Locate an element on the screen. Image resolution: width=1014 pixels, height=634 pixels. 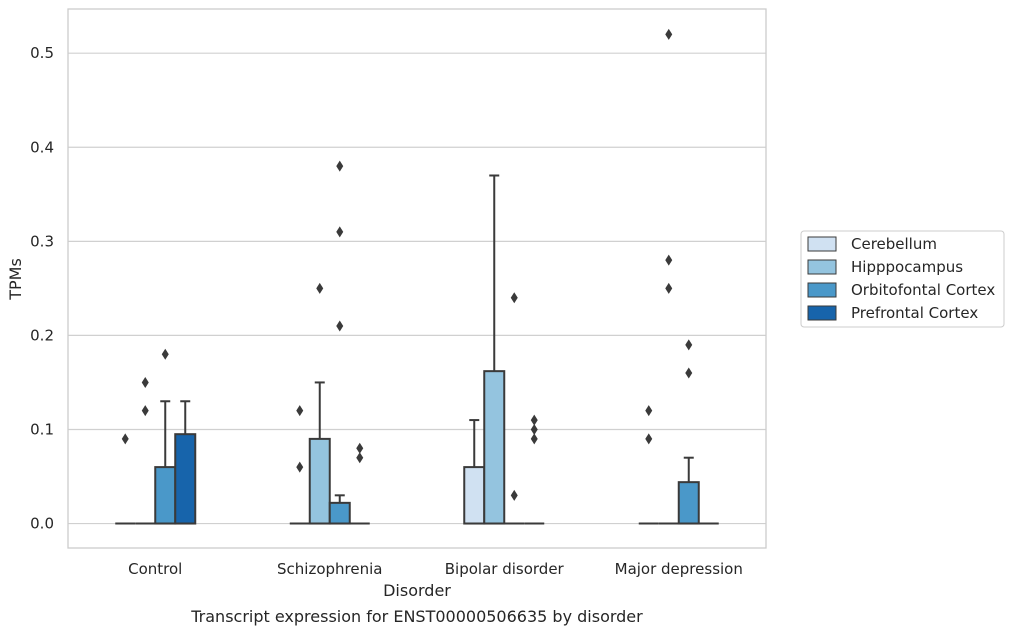
x-tick-label: Control is located at coordinates (155, 569).